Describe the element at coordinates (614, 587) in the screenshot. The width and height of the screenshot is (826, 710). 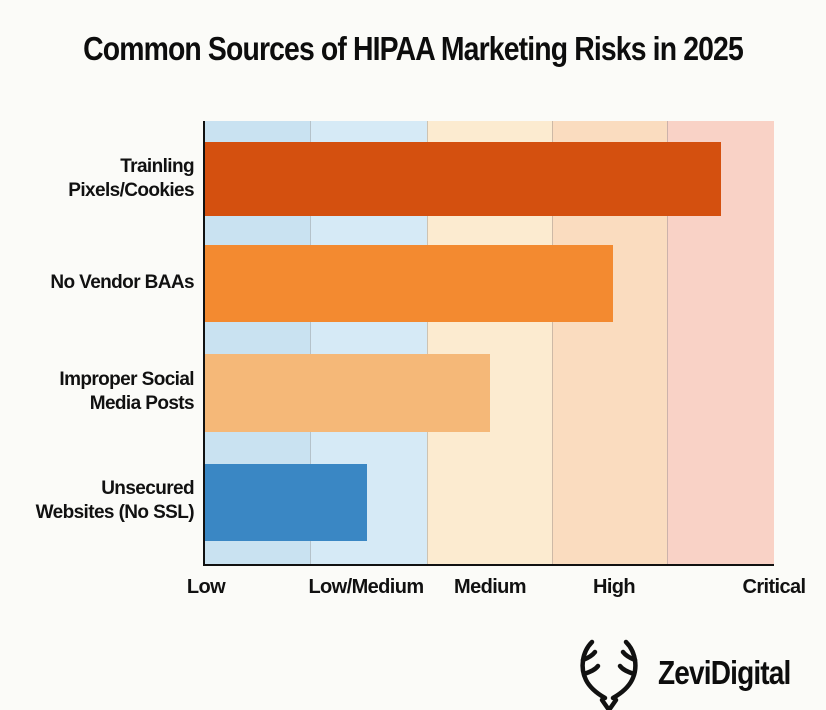
I see `x-label-high: High` at that location.